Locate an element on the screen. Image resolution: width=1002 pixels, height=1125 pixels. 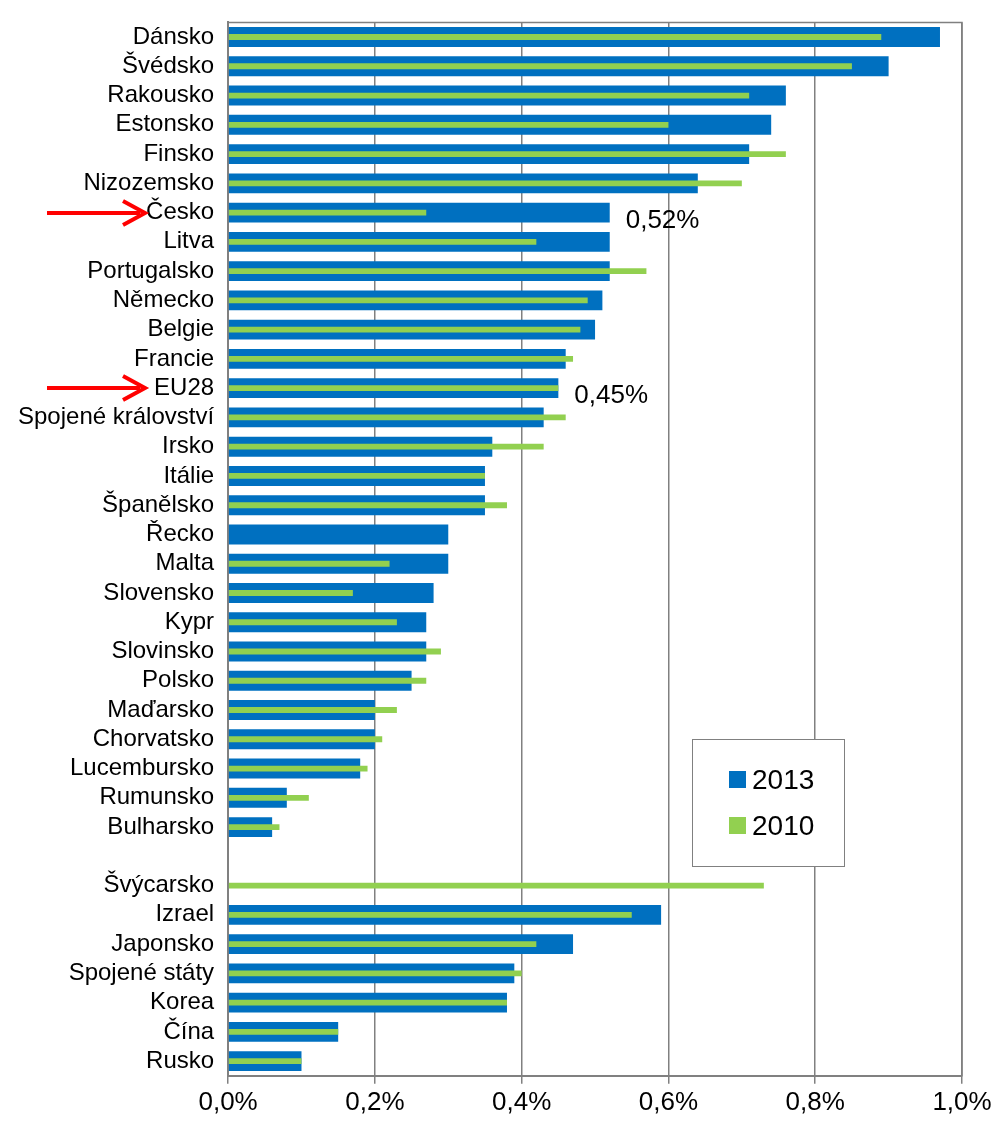
x-tick-label: 0,6% is located at coordinates (668, 1100).